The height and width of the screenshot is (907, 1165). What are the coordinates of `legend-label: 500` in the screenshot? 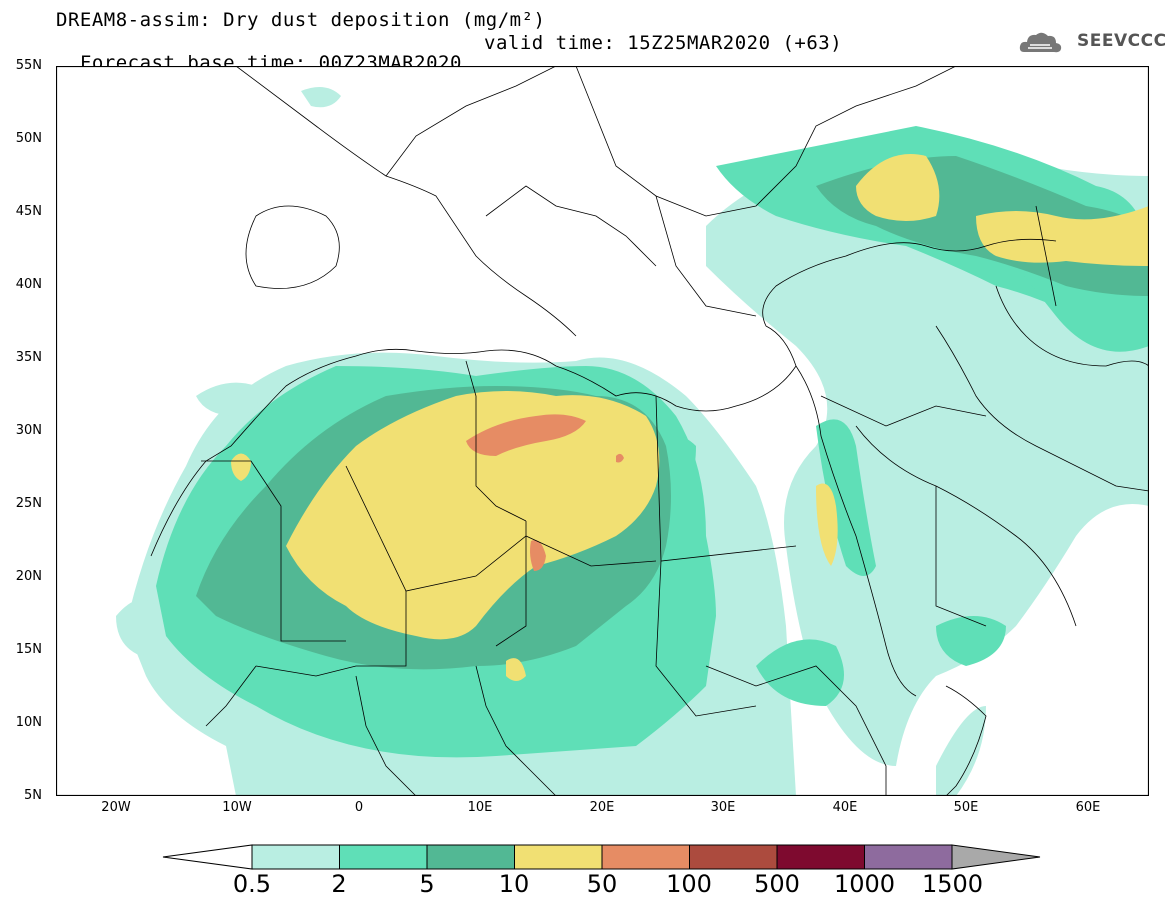 It's located at (777, 884).